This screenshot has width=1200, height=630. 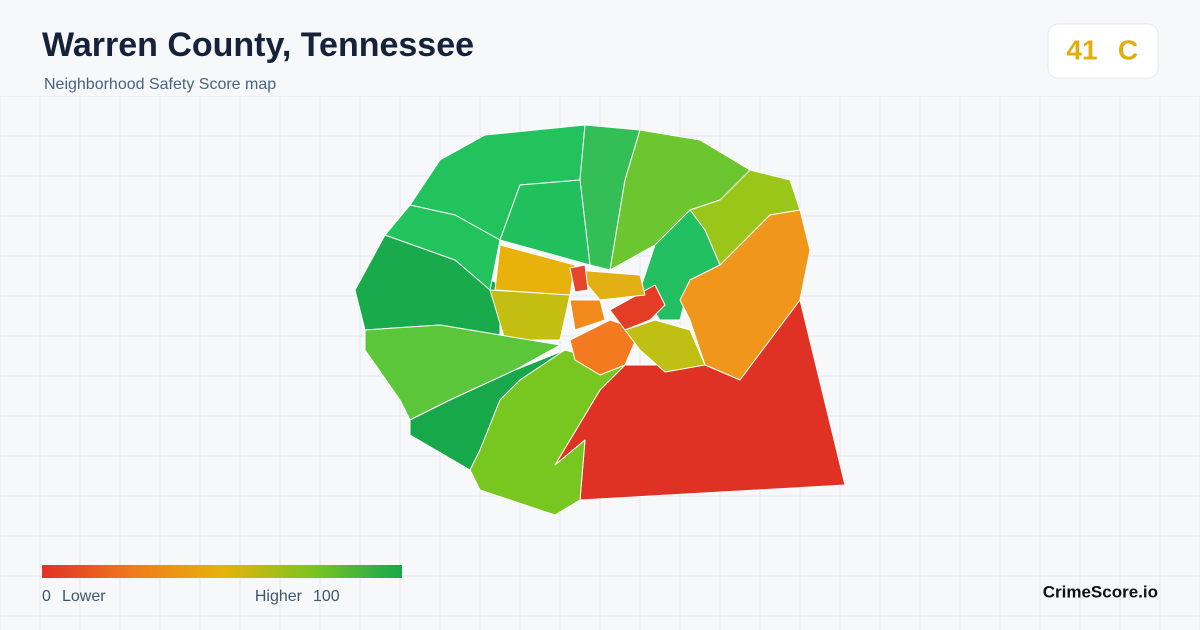 What do you see at coordinates (326, 596) in the screenshot?
I see `legend-max: 100` at bounding box center [326, 596].